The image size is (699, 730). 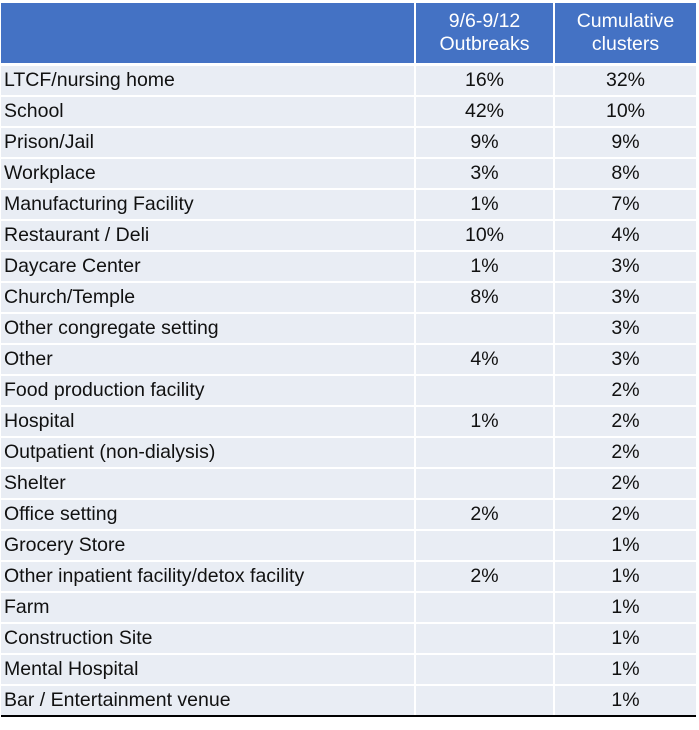 I want to click on week-outbreaks-cell: 8%, so click(x=485, y=298).